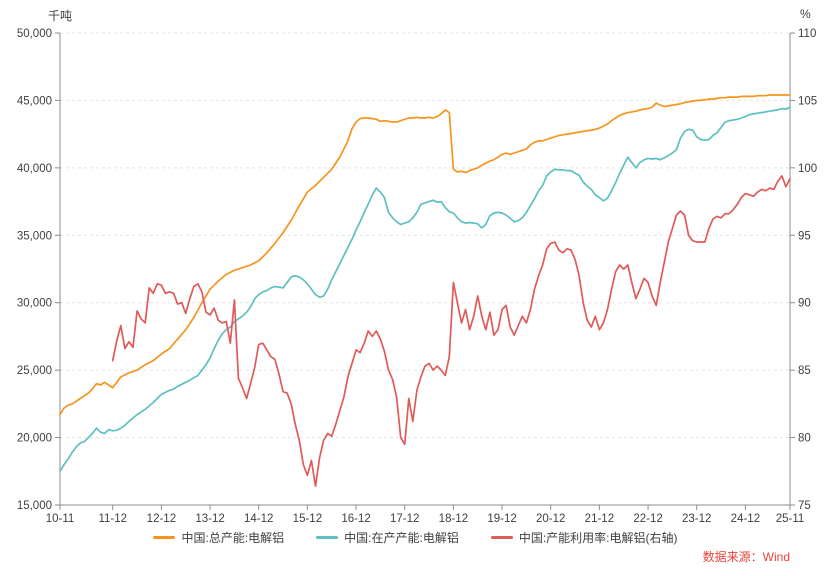  I want to click on svg-text: 19-12, so click(501, 519).